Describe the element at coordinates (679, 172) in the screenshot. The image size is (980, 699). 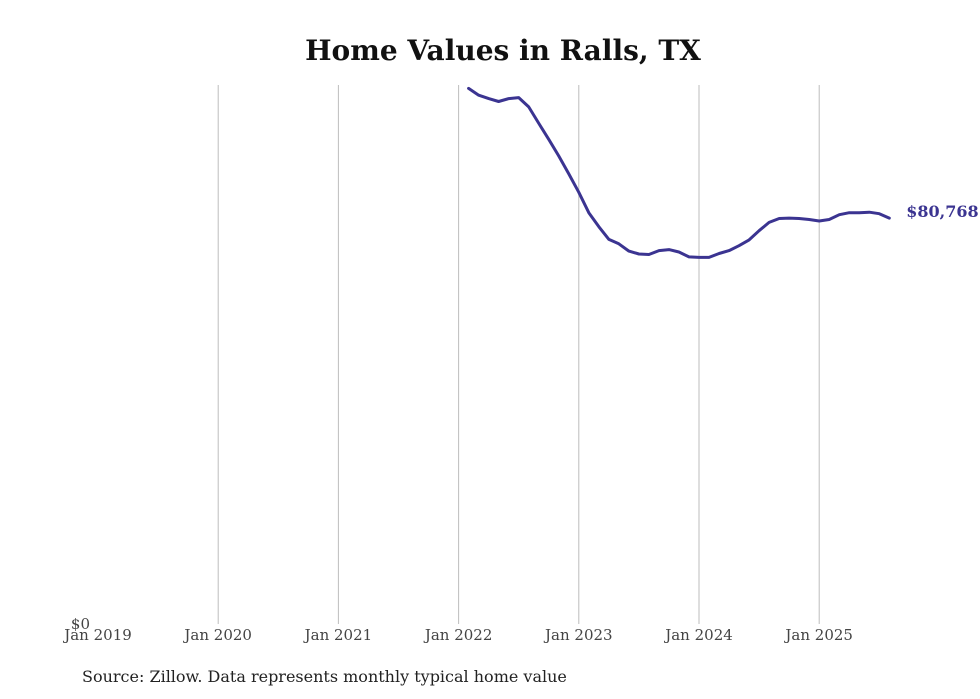
I see `home-value-line` at that location.